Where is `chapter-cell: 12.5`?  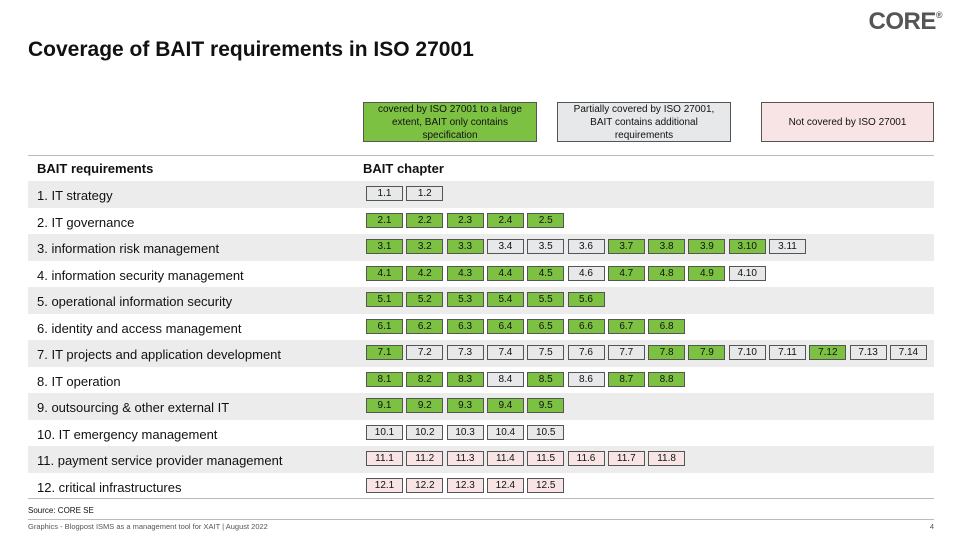 chapter-cell: 12.5 is located at coordinates (546, 485).